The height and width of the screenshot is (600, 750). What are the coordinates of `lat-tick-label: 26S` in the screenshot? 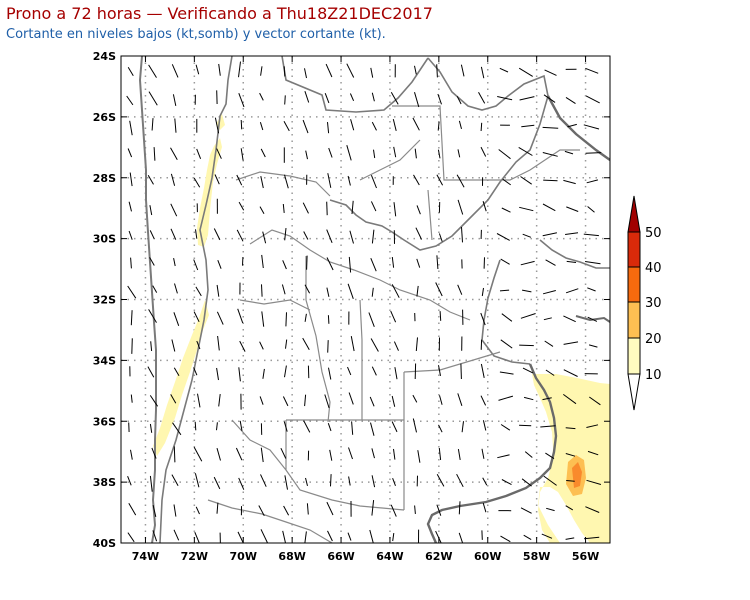 It's located at (104, 117).